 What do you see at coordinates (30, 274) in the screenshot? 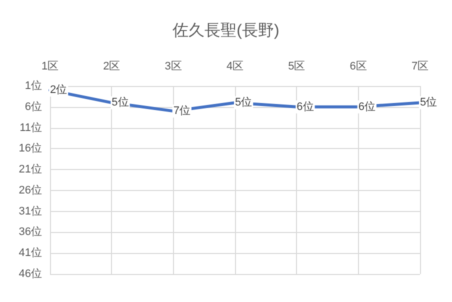
I see `y-tick-label: 46位` at bounding box center [30, 274].